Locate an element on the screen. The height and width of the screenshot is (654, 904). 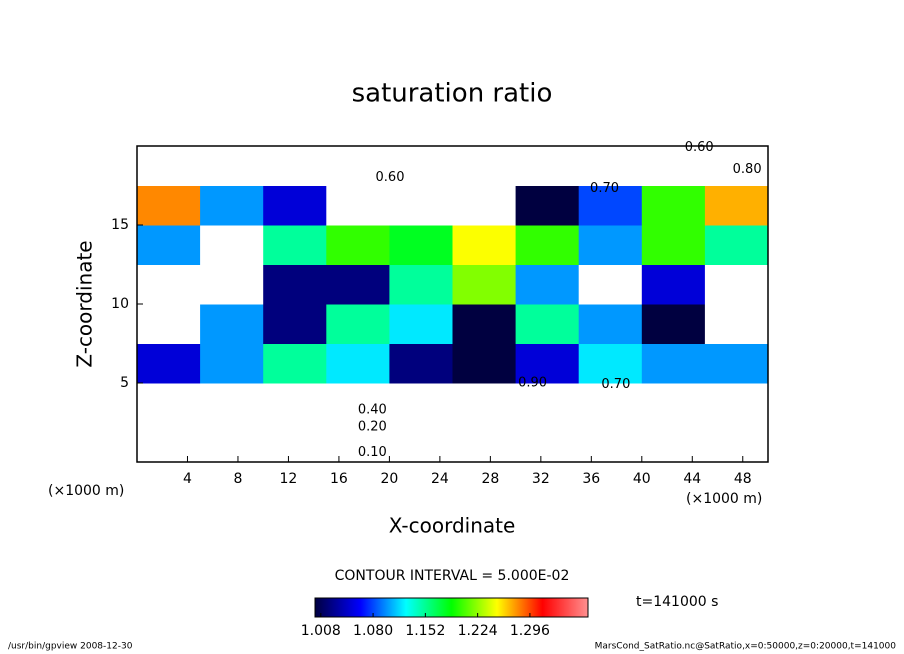
x-tick-label: 36 is located at coordinates (591, 479).